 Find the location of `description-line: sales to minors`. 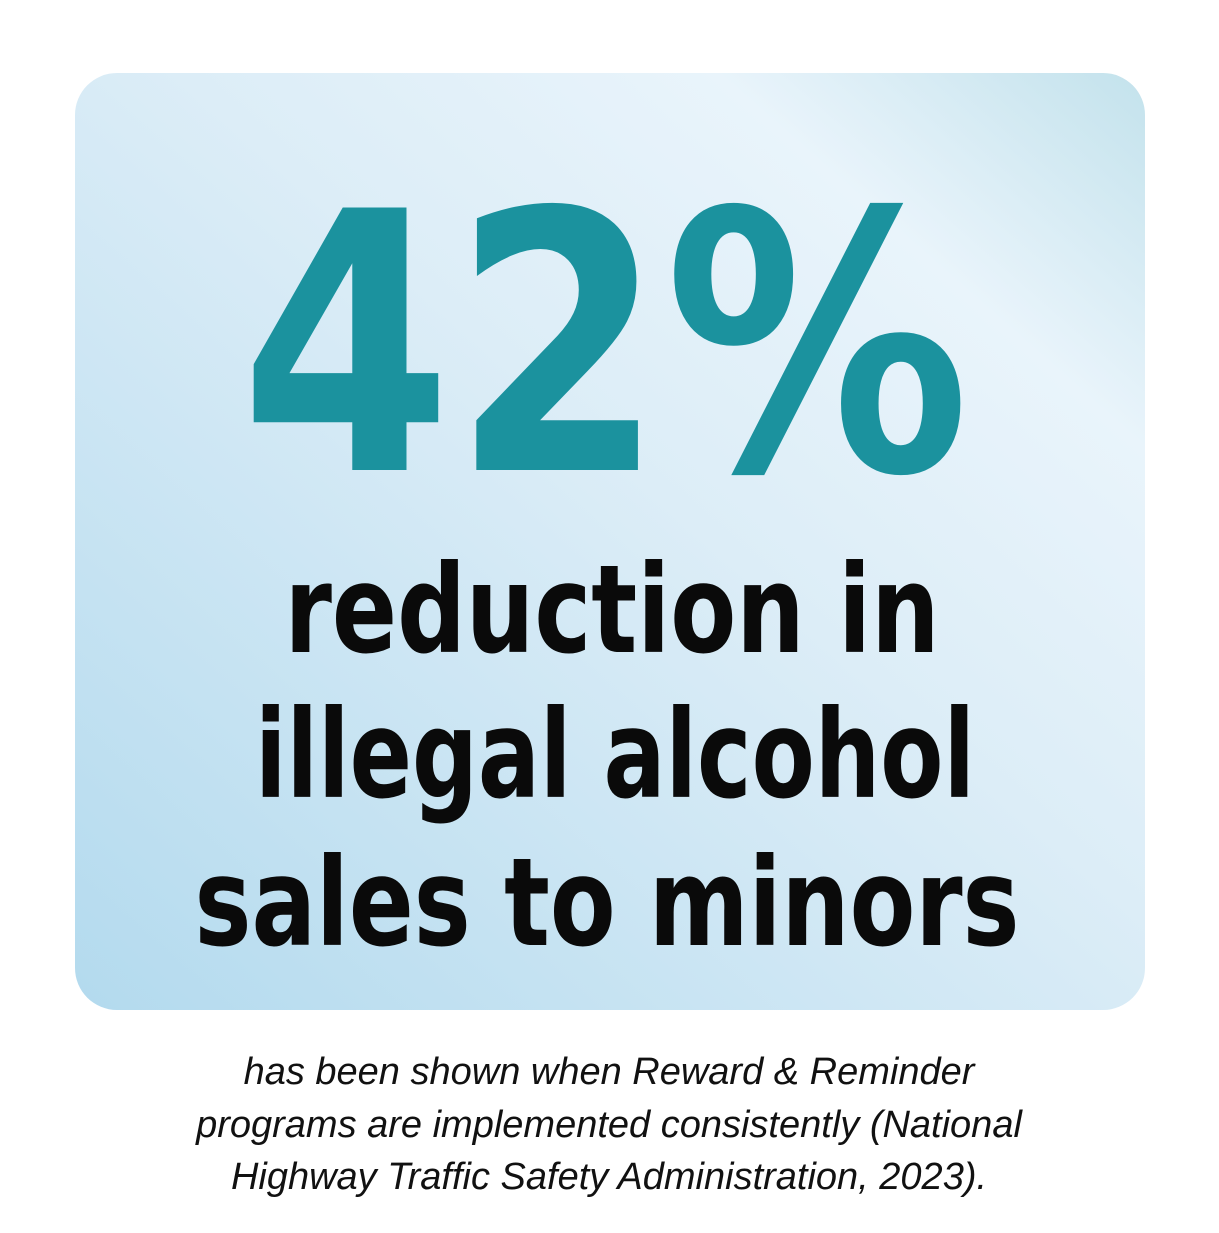

description-line: sales to minors is located at coordinates (607, 903).